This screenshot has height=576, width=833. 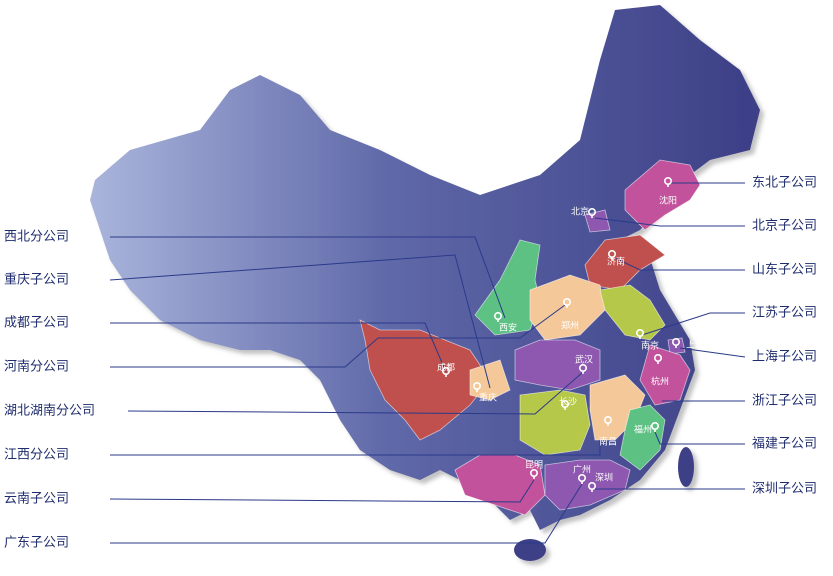 I want to click on city-label: 成都, so click(x=446, y=368).